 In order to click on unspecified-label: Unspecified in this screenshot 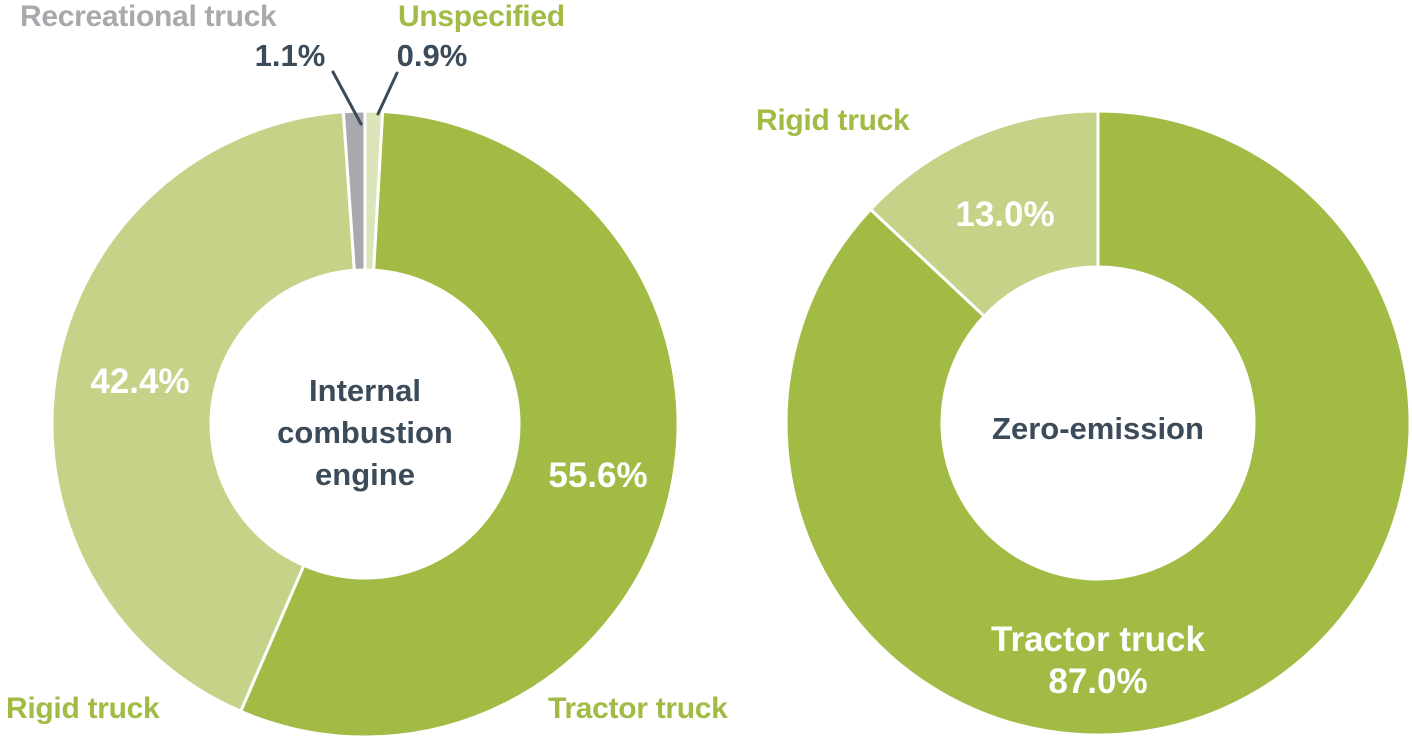, I will do `click(481, 16)`.